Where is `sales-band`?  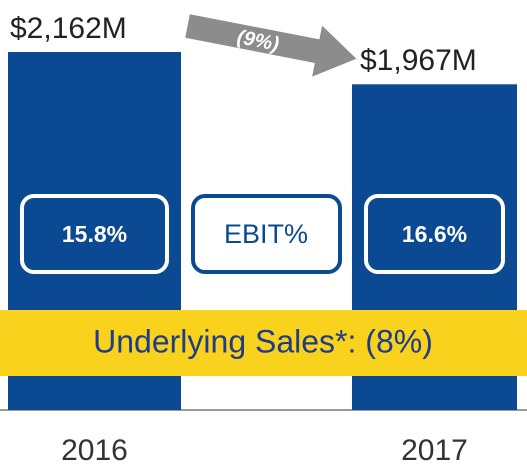
sales-band is located at coordinates (263, 343).